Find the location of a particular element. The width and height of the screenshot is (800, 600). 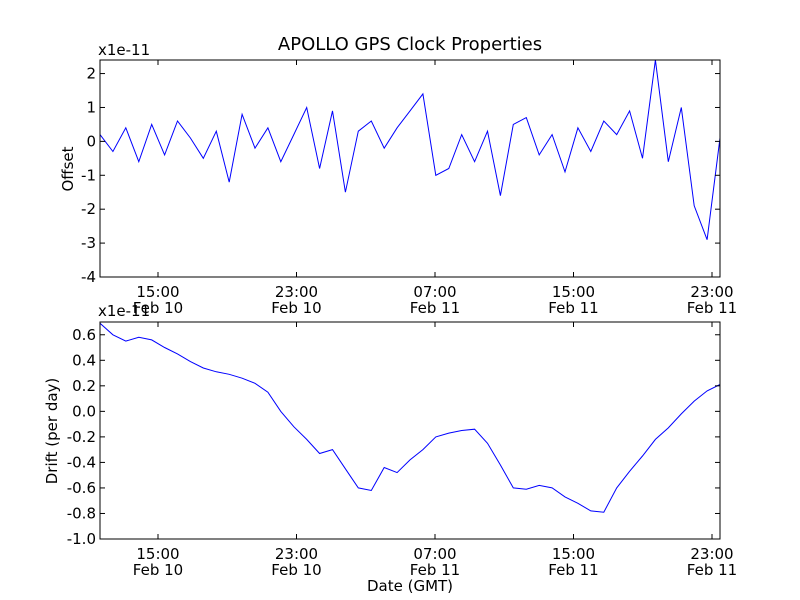

offset-ytick-label: 1 is located at coordinates (91, 107).